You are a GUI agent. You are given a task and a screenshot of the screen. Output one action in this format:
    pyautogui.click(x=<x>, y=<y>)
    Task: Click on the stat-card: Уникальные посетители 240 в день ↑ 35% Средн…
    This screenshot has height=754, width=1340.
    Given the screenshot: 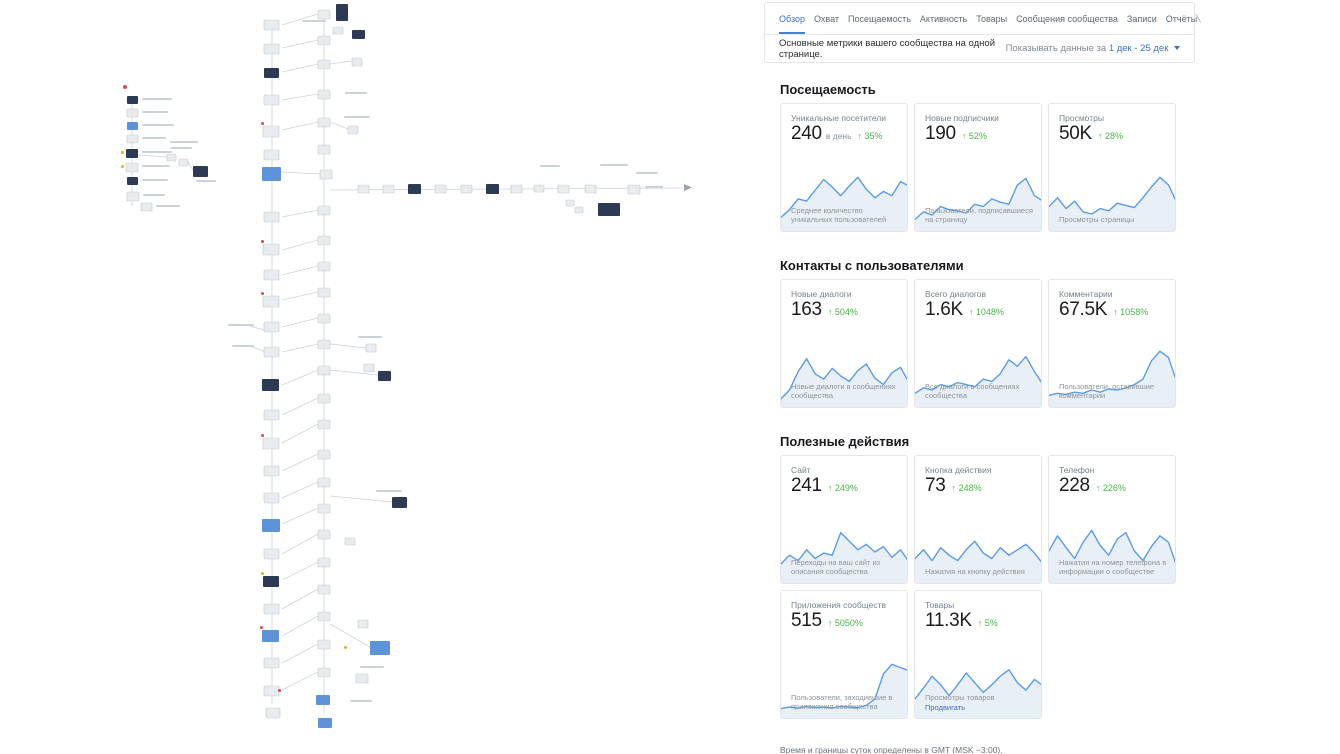 What is the action you would take?
    pyautogui.click(x=844, y=167)
    